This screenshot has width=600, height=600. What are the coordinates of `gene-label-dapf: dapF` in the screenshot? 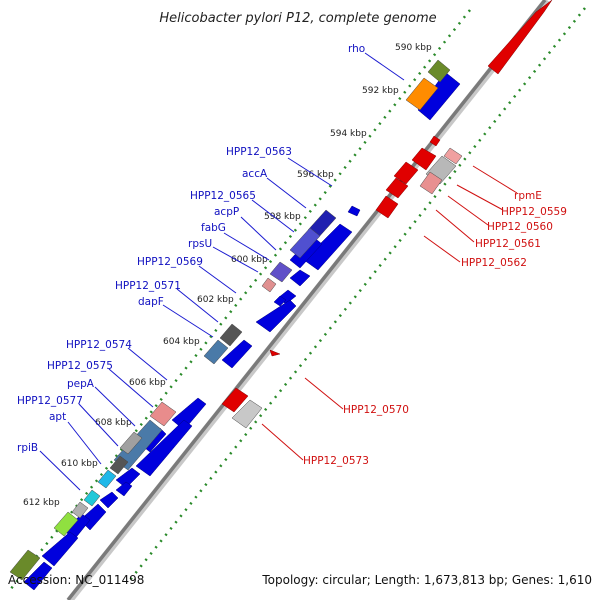 It's located at (151, 302).